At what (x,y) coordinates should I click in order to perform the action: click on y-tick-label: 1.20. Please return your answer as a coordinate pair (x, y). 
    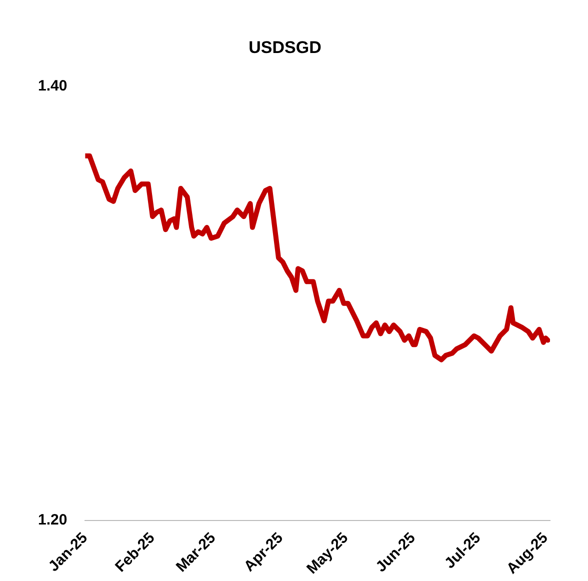
    Looking at the image, I should click on (53, 519).